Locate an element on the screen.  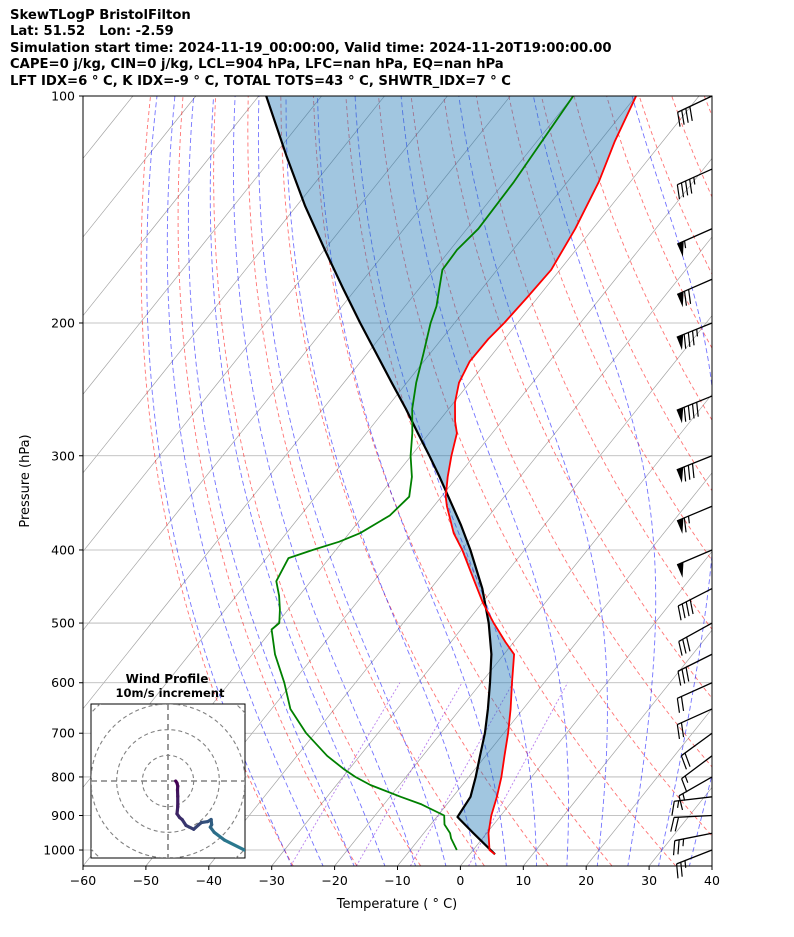
x-tick-label: 40 is located at coordinates (712, 880).